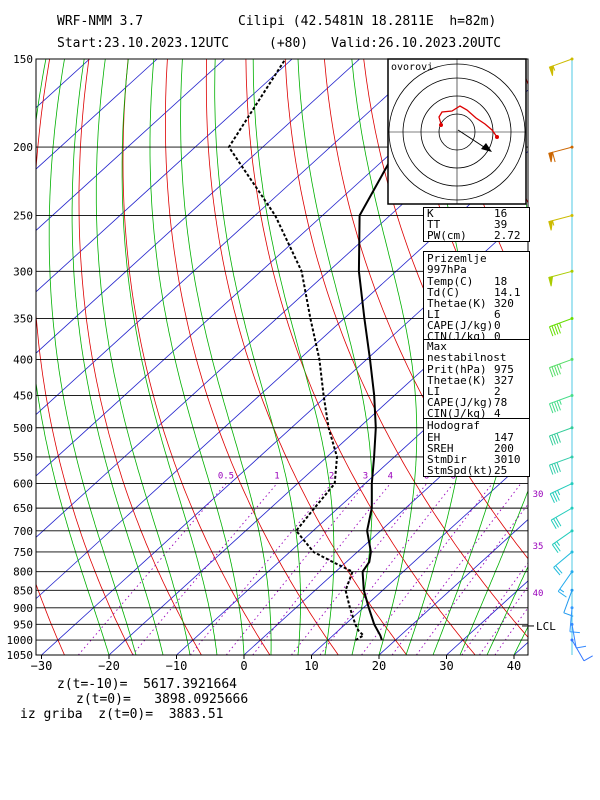 The height and width of the screenshot is (800, 600). I want to click on temp-tick-label: 30, so click(446, 666).